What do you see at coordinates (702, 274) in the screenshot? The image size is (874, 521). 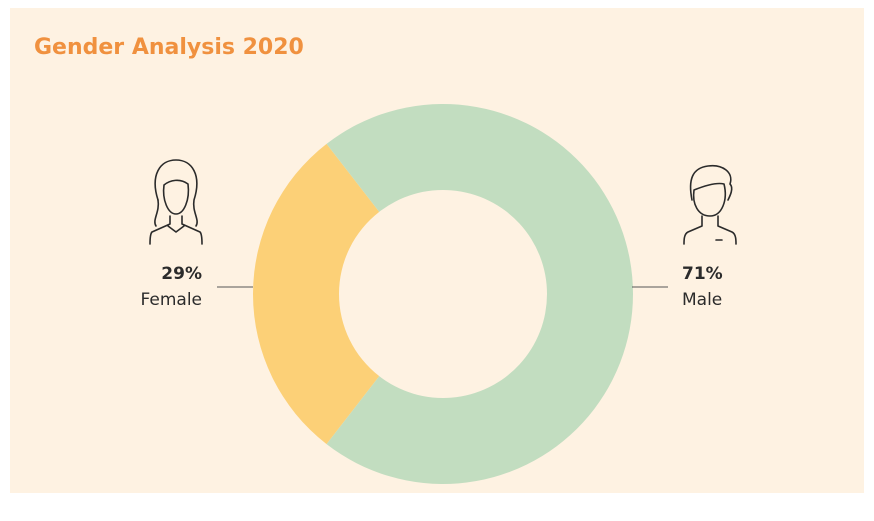 I see `value-label: 71%` at bounding box center [702, 274].